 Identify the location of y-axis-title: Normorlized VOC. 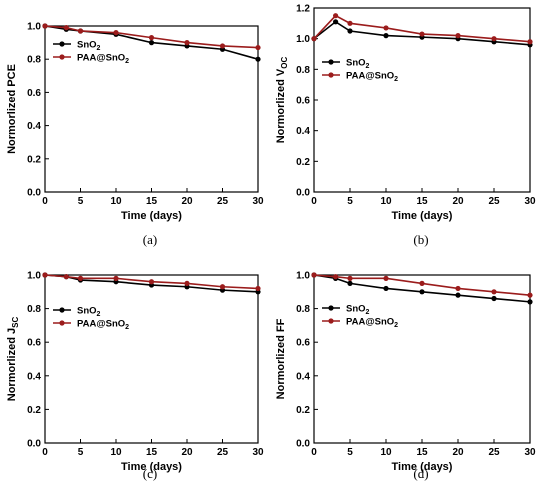
(282, 99).